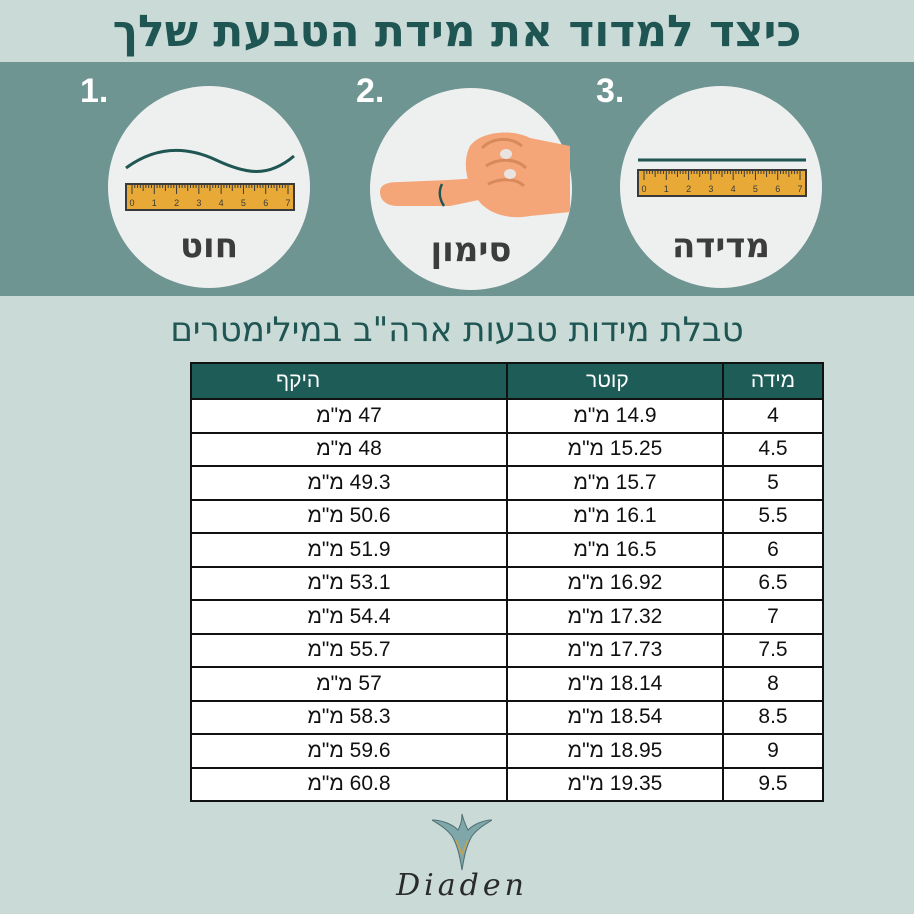 Image resolution: width=914 pixels, height=914 pixels. I want to click on cell-size: 4, so click(773, 416).